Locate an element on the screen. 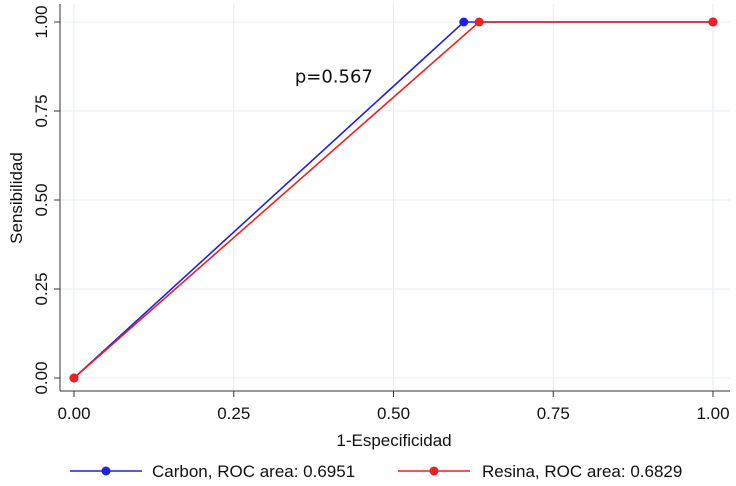 The height and width of the screenshot is (486, 736). legend-label-2: Resina, ROC area: 0.6829 is located at coordinates (582, 471).